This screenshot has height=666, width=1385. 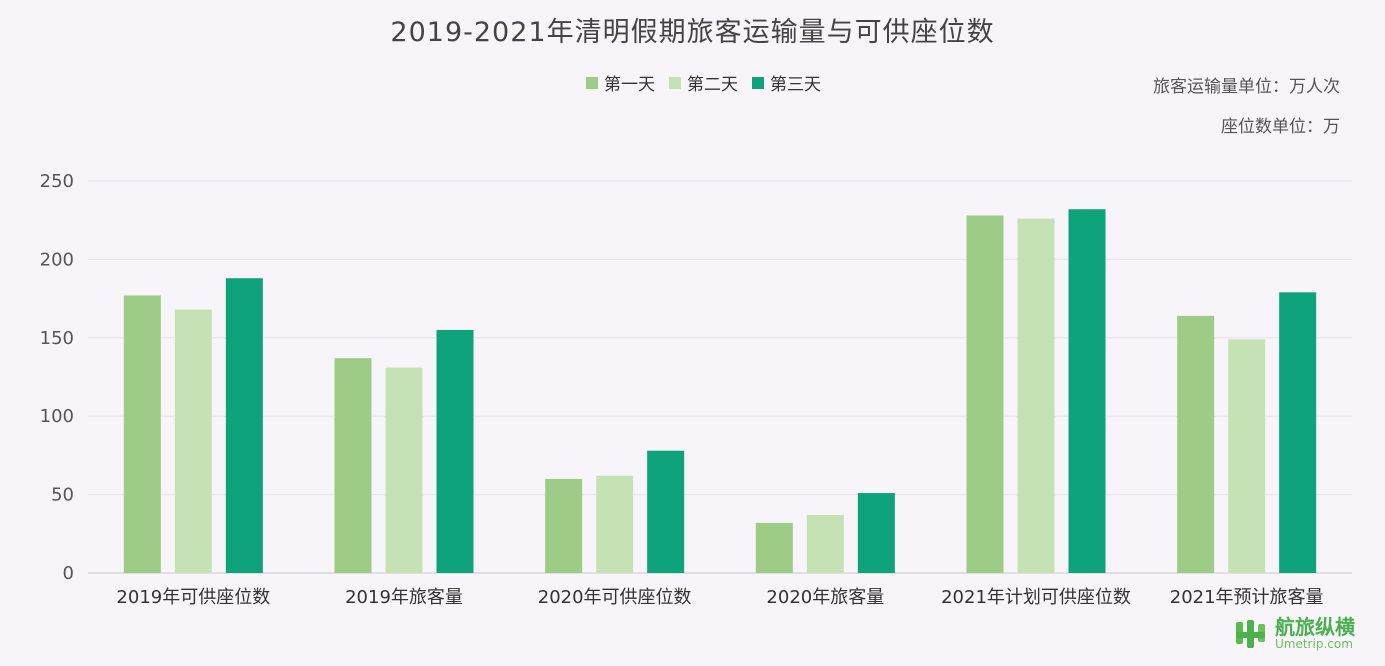 I want to click on legend-item-day2: 第二天, so click(x=703, y=82).